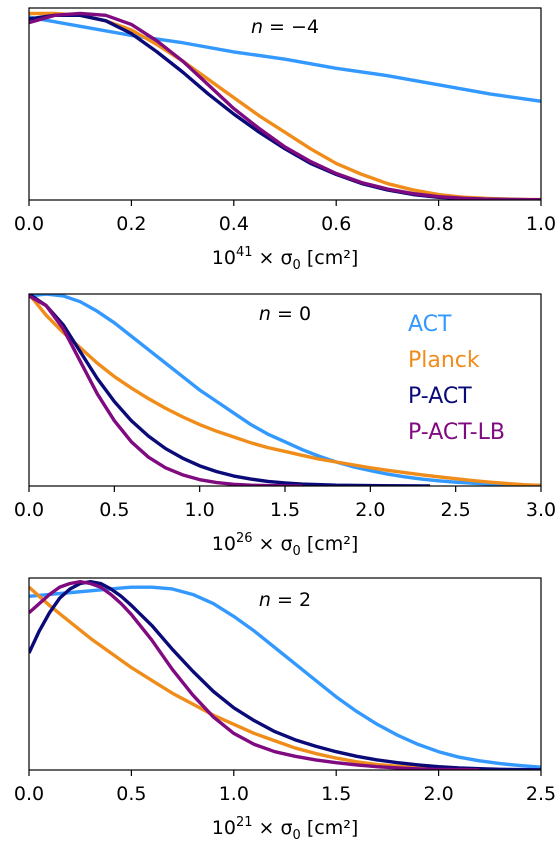 This screenshot has height=845, width=560. I want to click on x-tick-label: 0.6, so click(336, 224).